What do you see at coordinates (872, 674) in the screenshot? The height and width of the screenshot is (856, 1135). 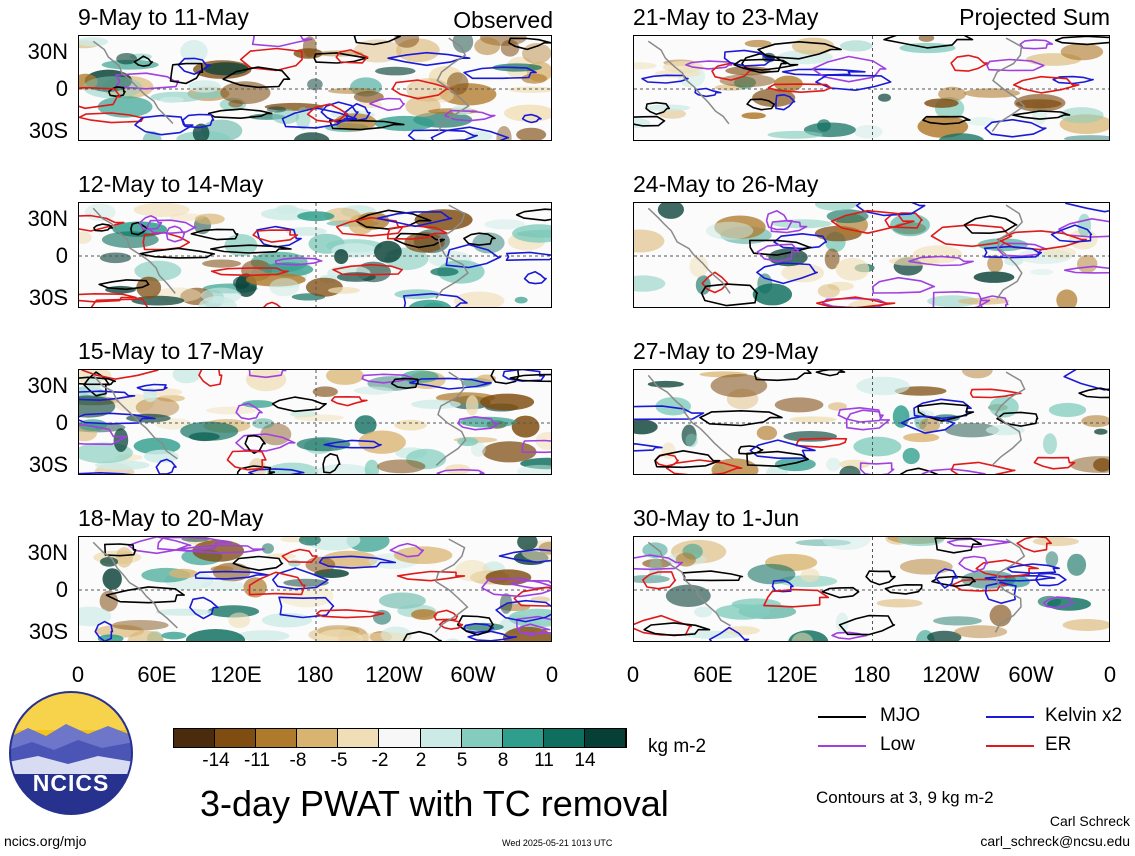 I see `lon-label-180: 180` at bounding box center [872, 674].